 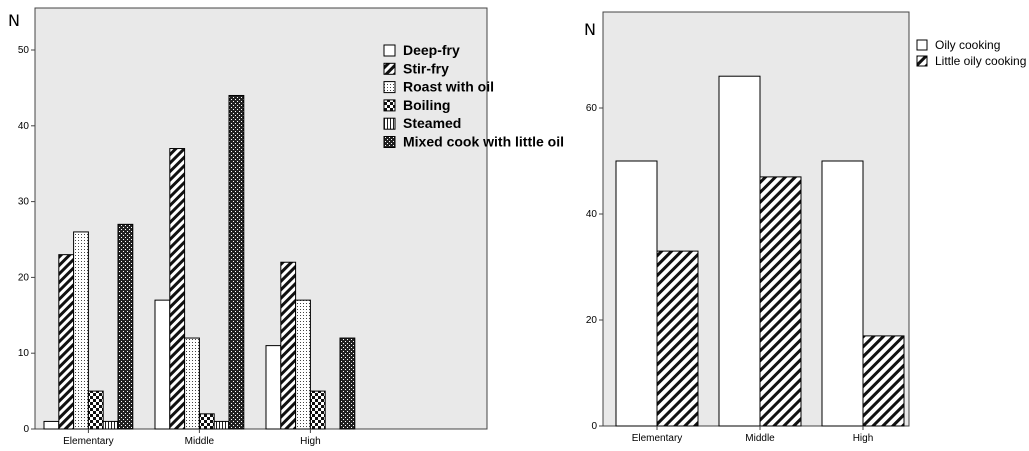 I want to click on bar-oily-cooking-high, so click(x=842, y=293).